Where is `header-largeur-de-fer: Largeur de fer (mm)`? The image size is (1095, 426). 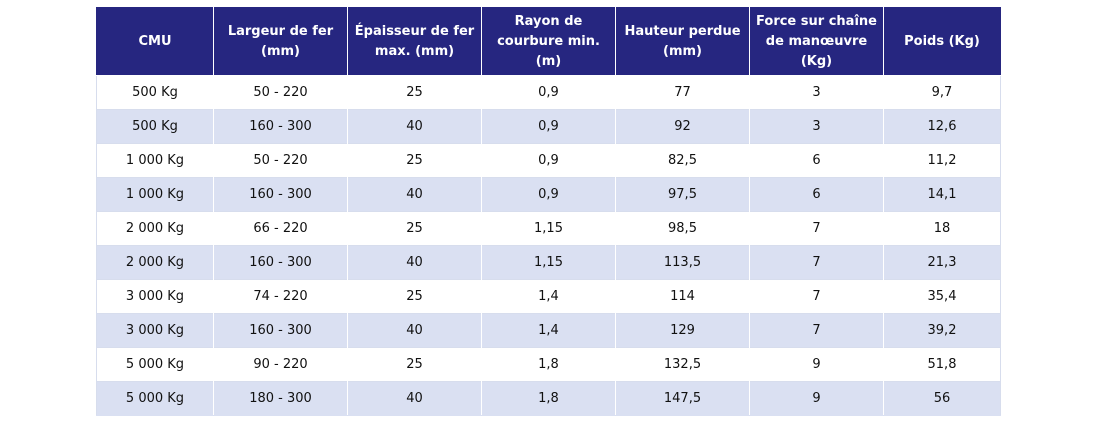
header-largeur-de-fer: Largeur de fer (mm) is located at coordinates (280, 41).